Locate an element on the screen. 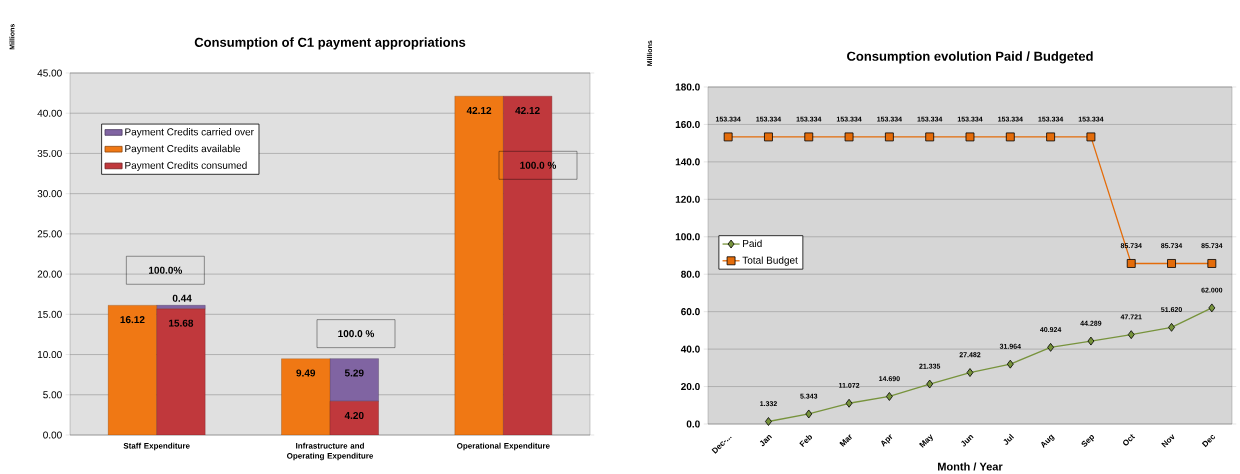 The height and width of the screenshot is (474, 1240). y-tick-label: 10.00 is located at coordinates (49, 355).